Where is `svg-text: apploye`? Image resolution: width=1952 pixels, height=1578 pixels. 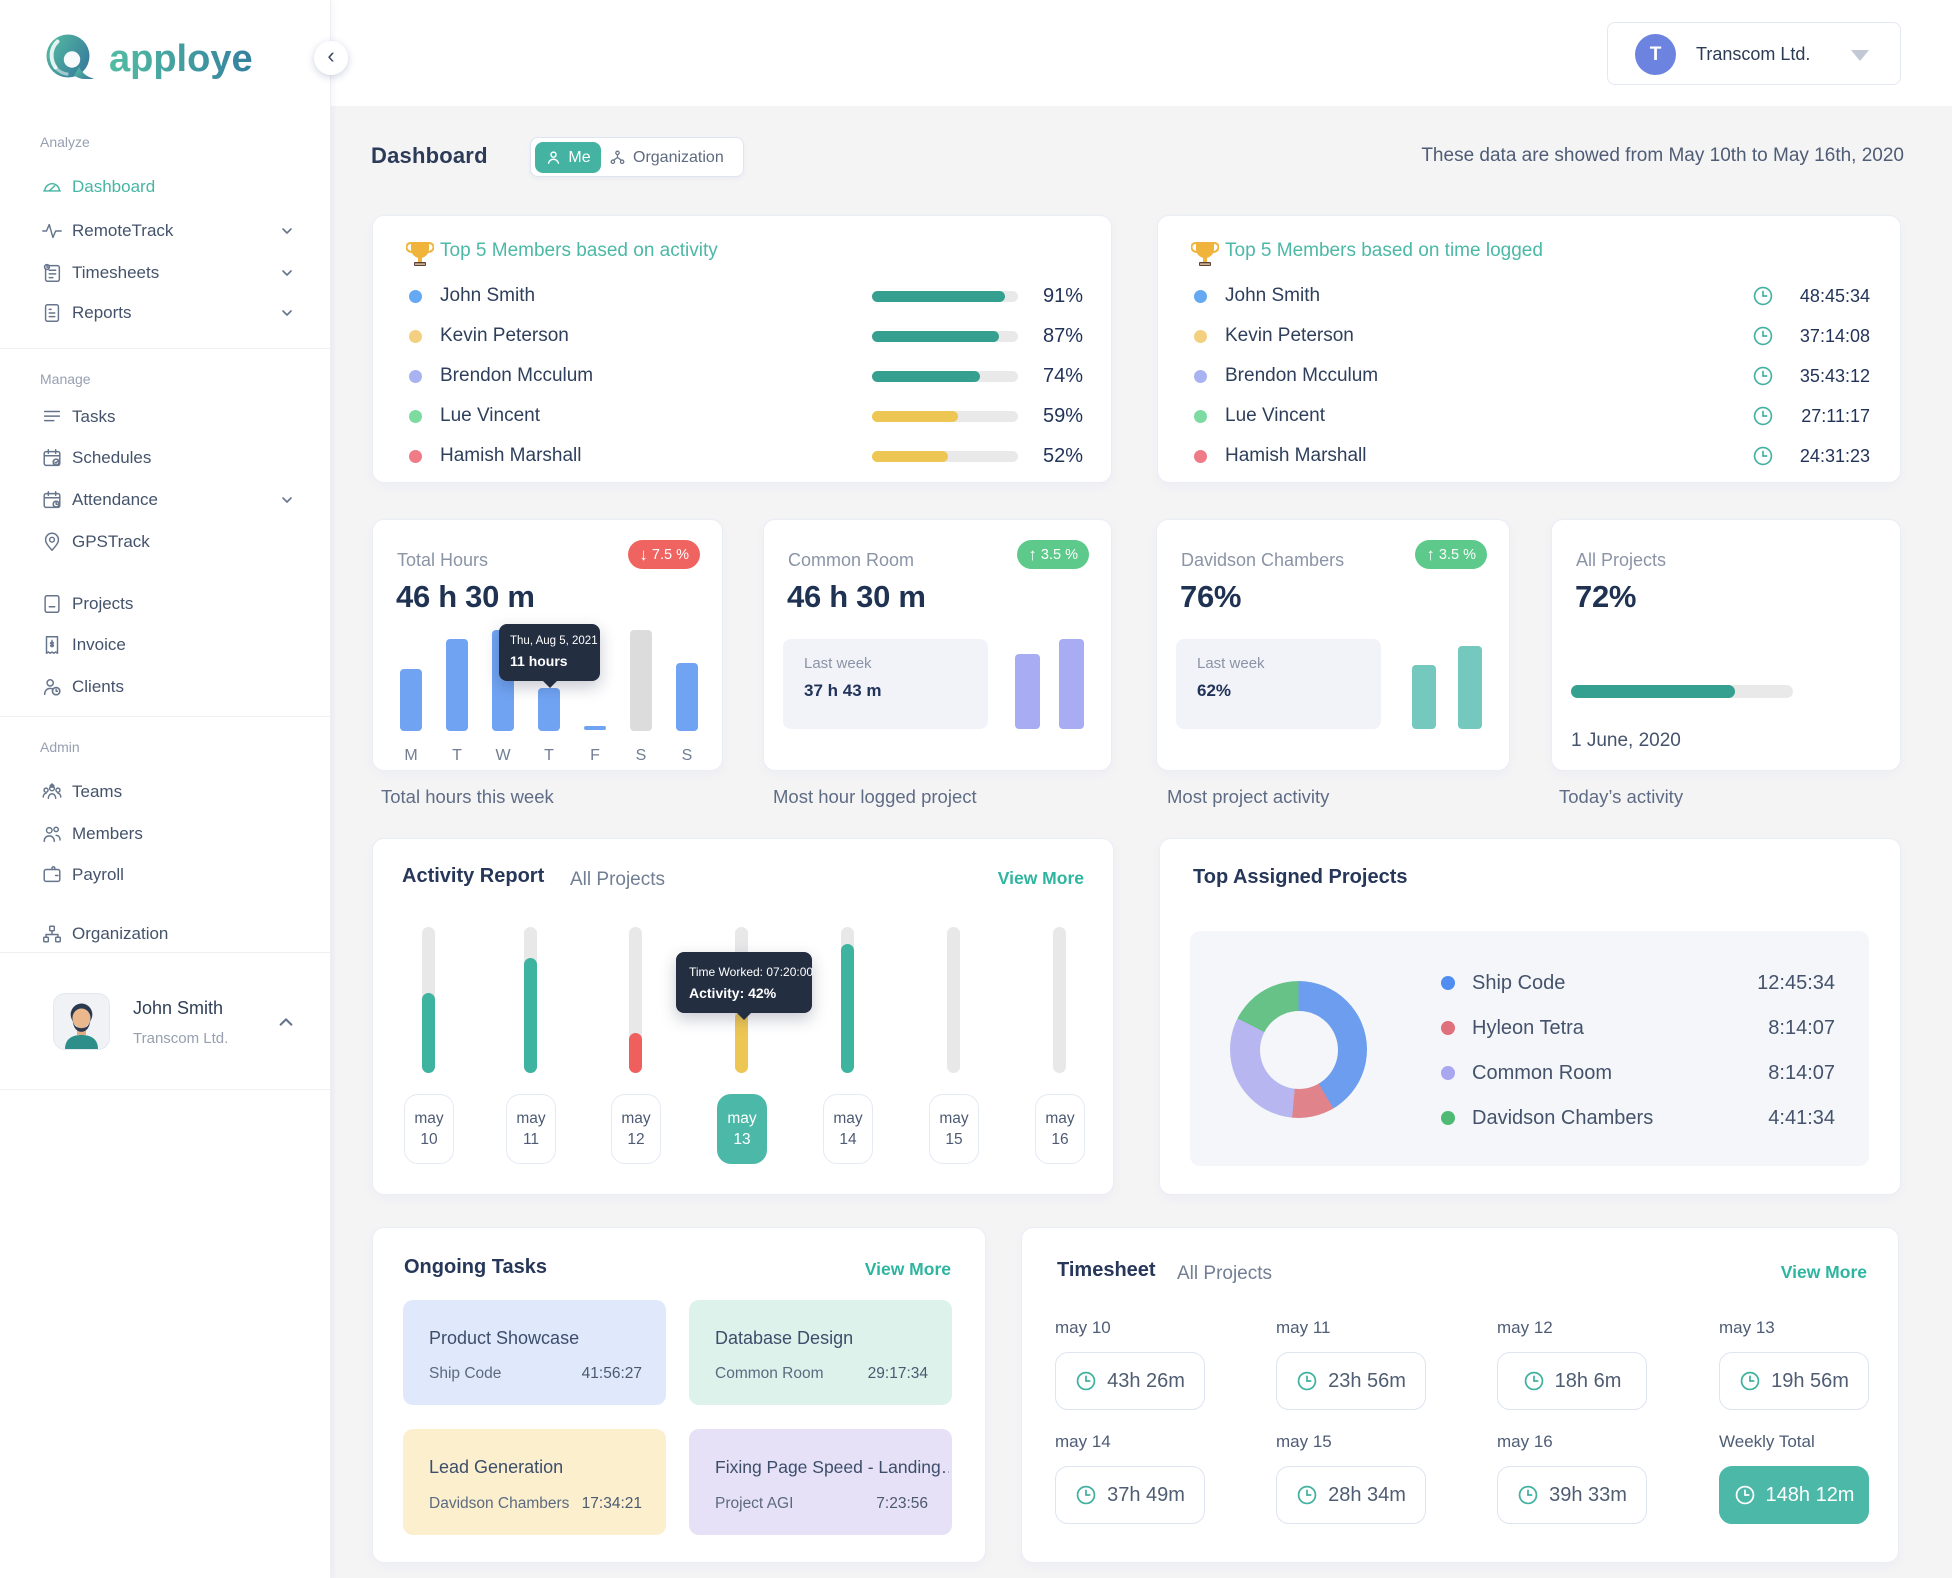 svg-text: apploye is located at coordinates (181, 58).